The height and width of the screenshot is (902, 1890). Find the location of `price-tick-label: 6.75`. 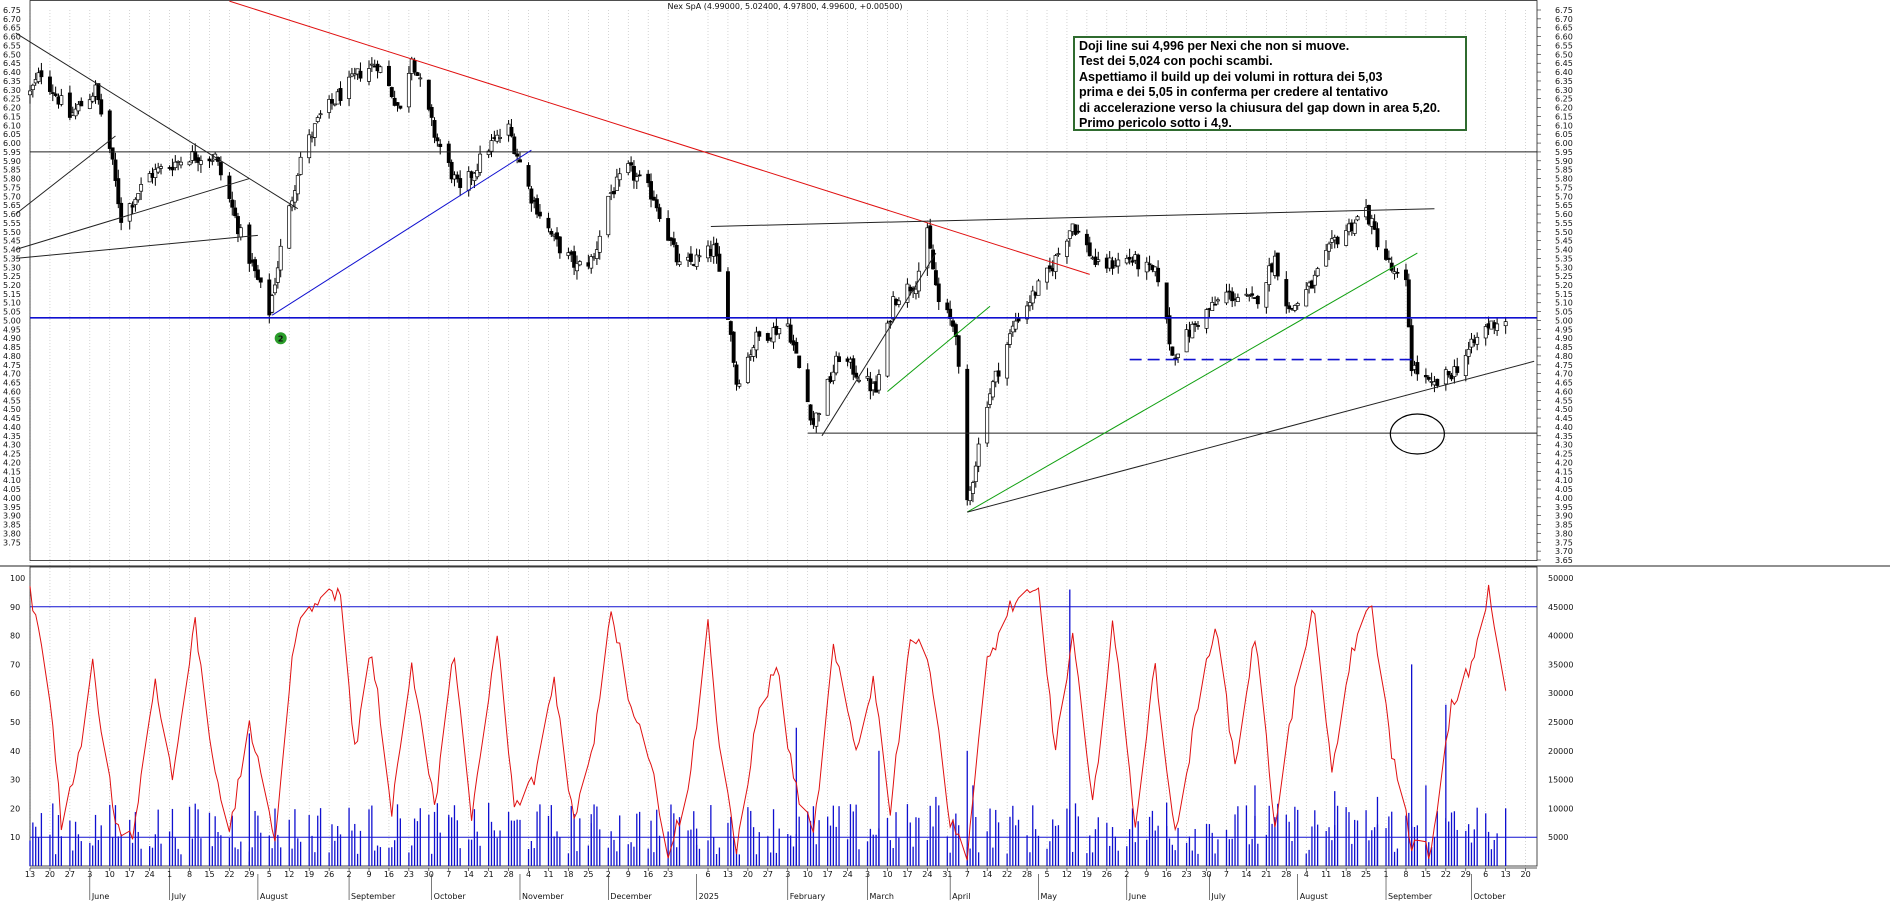

price-tick-label: 6.75 is located at coordinates (1564, 10).